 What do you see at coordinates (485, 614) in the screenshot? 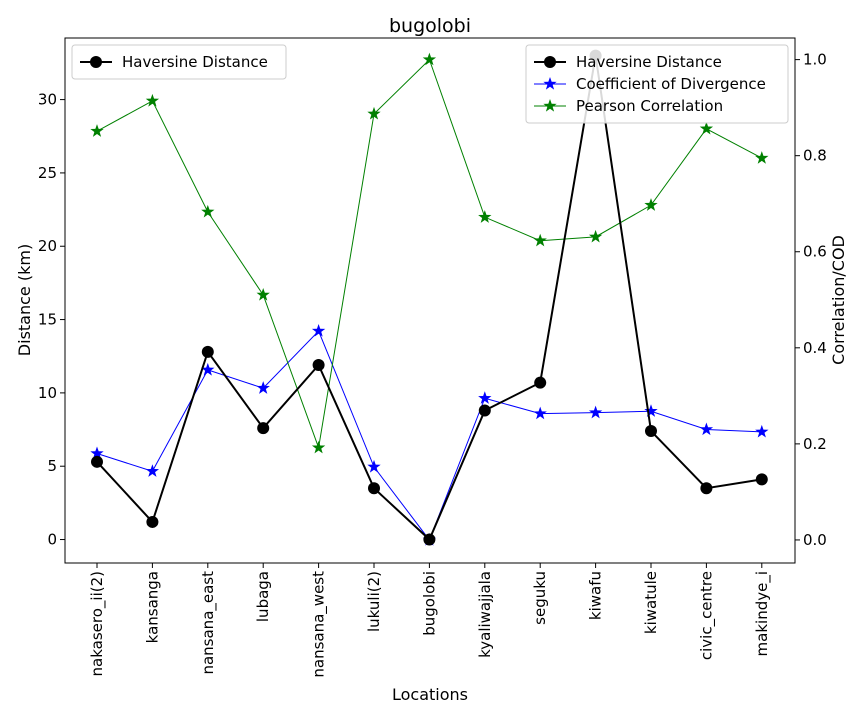
I see `x-tick-label: kyaliwajjala` at bounding box center [485, 614].